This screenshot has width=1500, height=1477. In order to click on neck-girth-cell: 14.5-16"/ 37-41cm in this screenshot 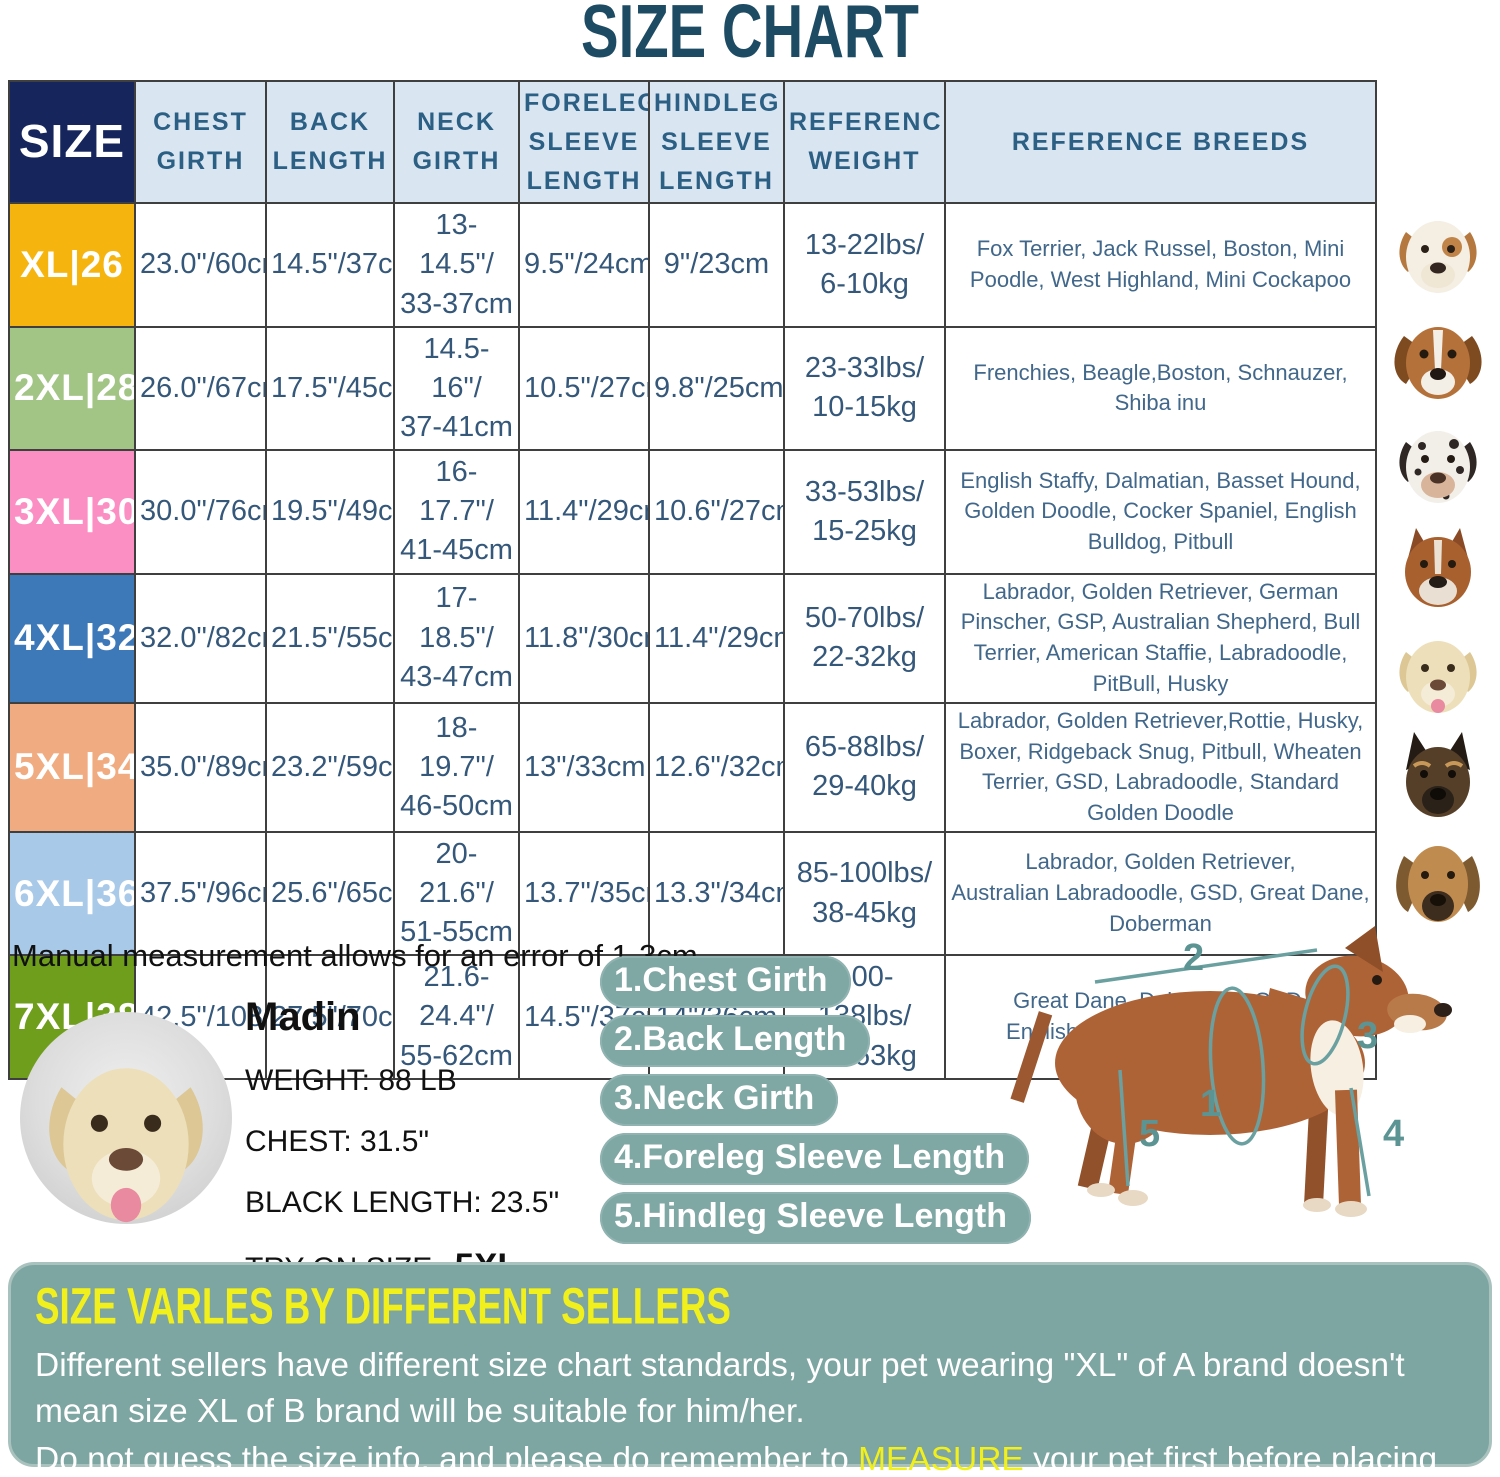, I will do `click(456, 388)`.